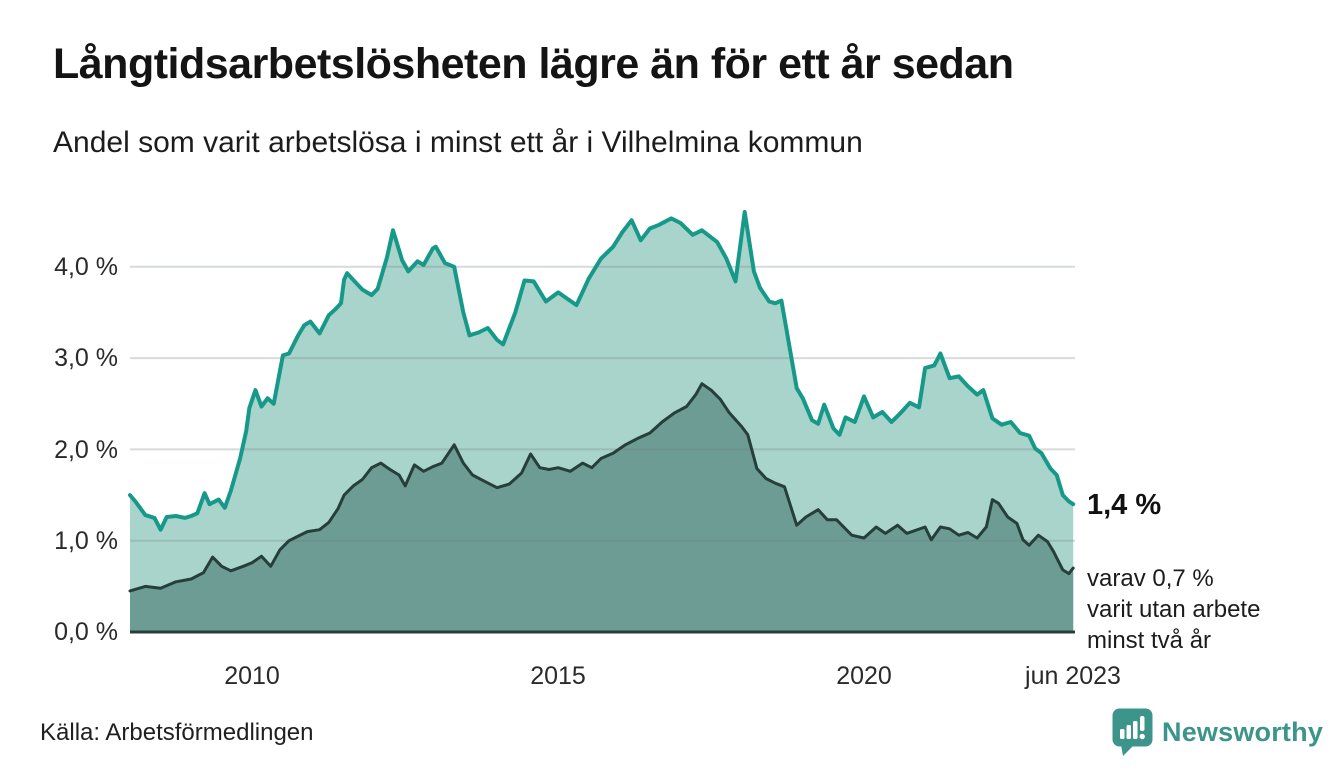 Image resolution: width=1340 pixels, height=780 pixels. Describe the element at coordinates (86, 450) in the screenshot. I see `y-axis-tick: 2,0 %` at that location.